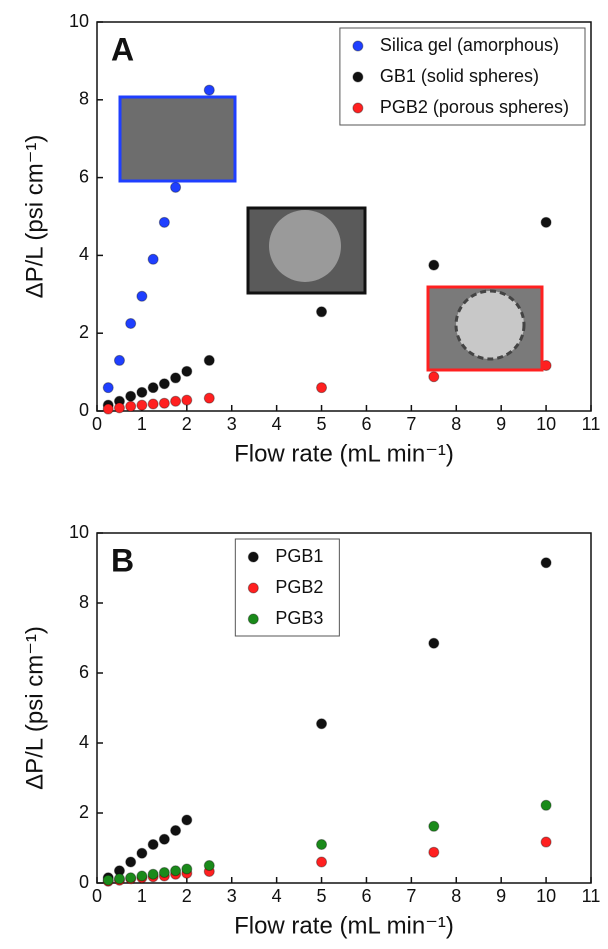  What do you see at coordinates (299, 556) in the screenshot?
I see `legend-text: PGB1` at bounding box center [299, 556].